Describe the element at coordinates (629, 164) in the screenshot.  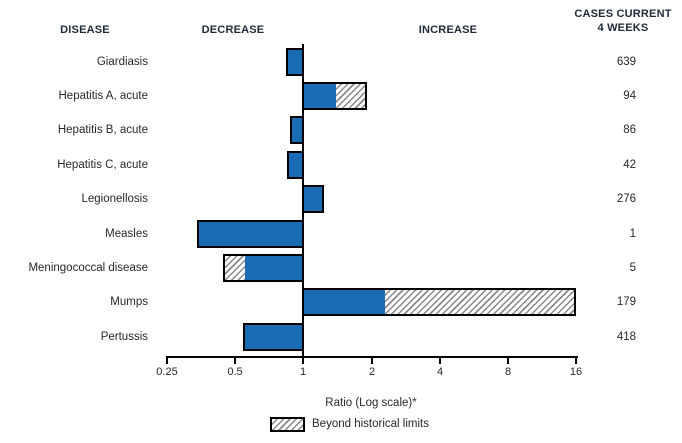
I see `cases-value: 42` at that location.